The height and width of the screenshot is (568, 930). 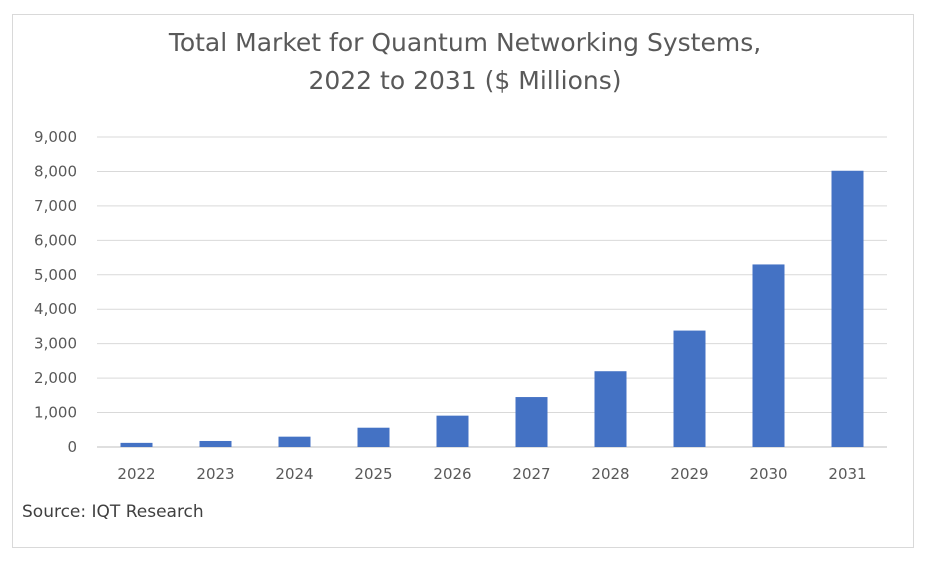 I want to click on y-tick-label: 5,000, so click(x=55, y=275).